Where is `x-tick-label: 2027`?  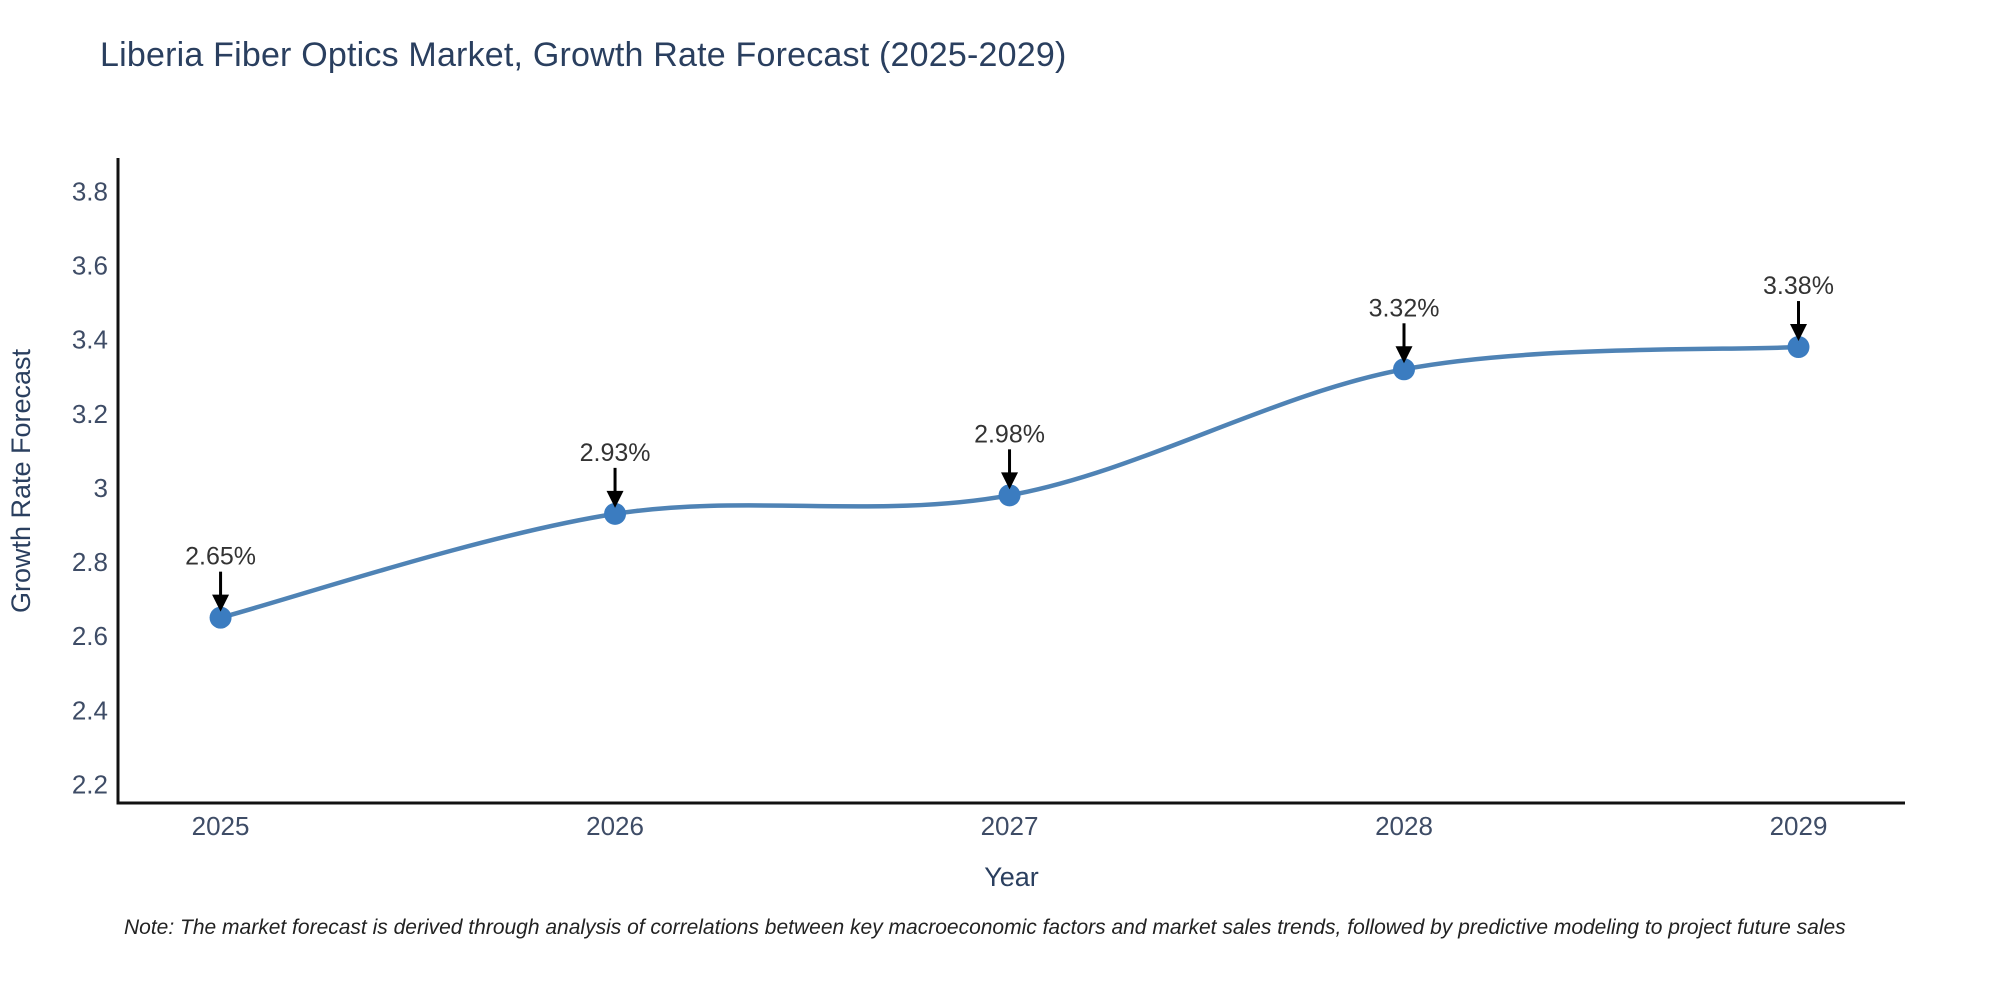 x-tick-label: 2027 is located at coordinates (1010, 826).